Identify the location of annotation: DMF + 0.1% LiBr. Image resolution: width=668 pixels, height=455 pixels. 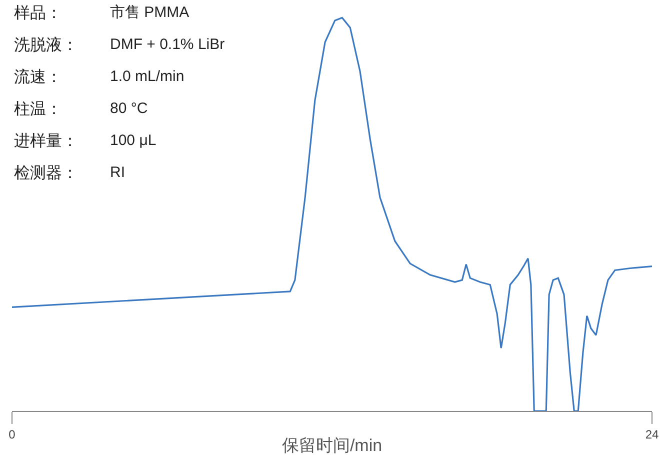
(167, 44).